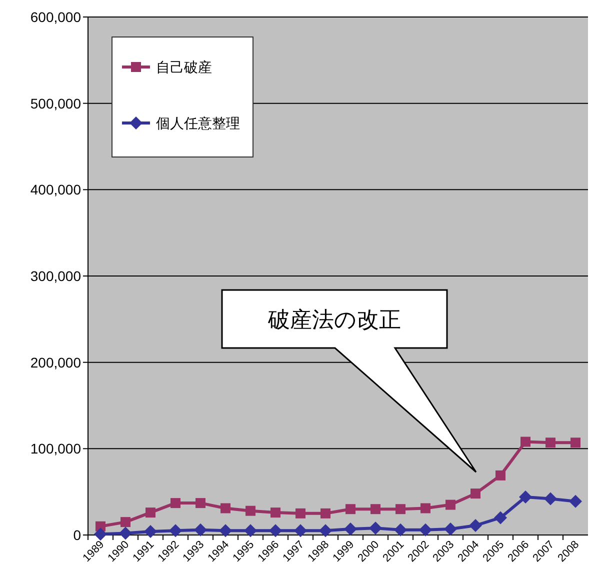  I want to click on y-tick-label: 500,000, so click(56, 103).